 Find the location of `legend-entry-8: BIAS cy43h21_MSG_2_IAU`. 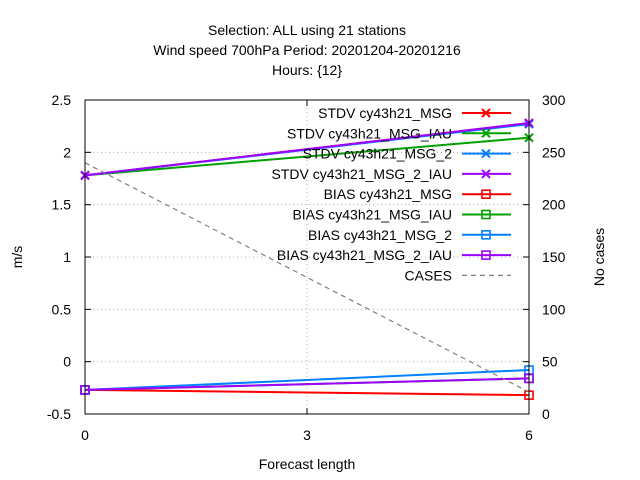

legend-entry-8: BIAS cy43h21_MSG_2_IAU is located at coordinates (394, 255).